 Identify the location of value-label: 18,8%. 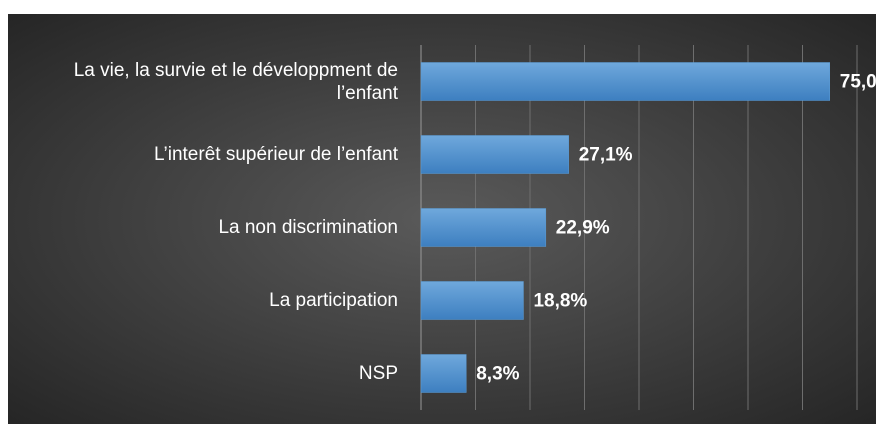
(560, 301).